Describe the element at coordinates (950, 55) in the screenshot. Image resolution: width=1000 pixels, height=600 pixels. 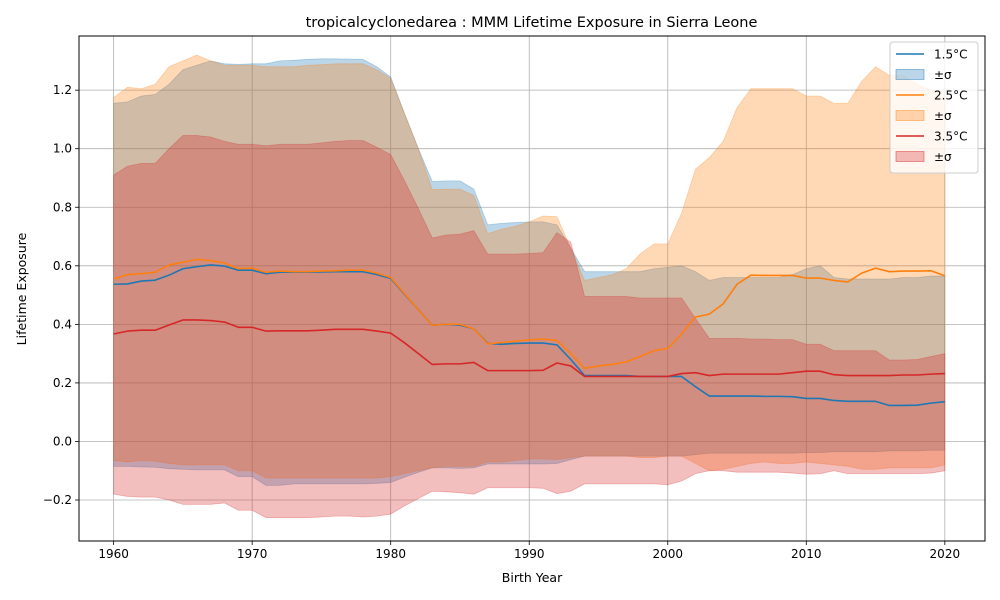
I see `legend-series-label: 1.5°C` at that location.